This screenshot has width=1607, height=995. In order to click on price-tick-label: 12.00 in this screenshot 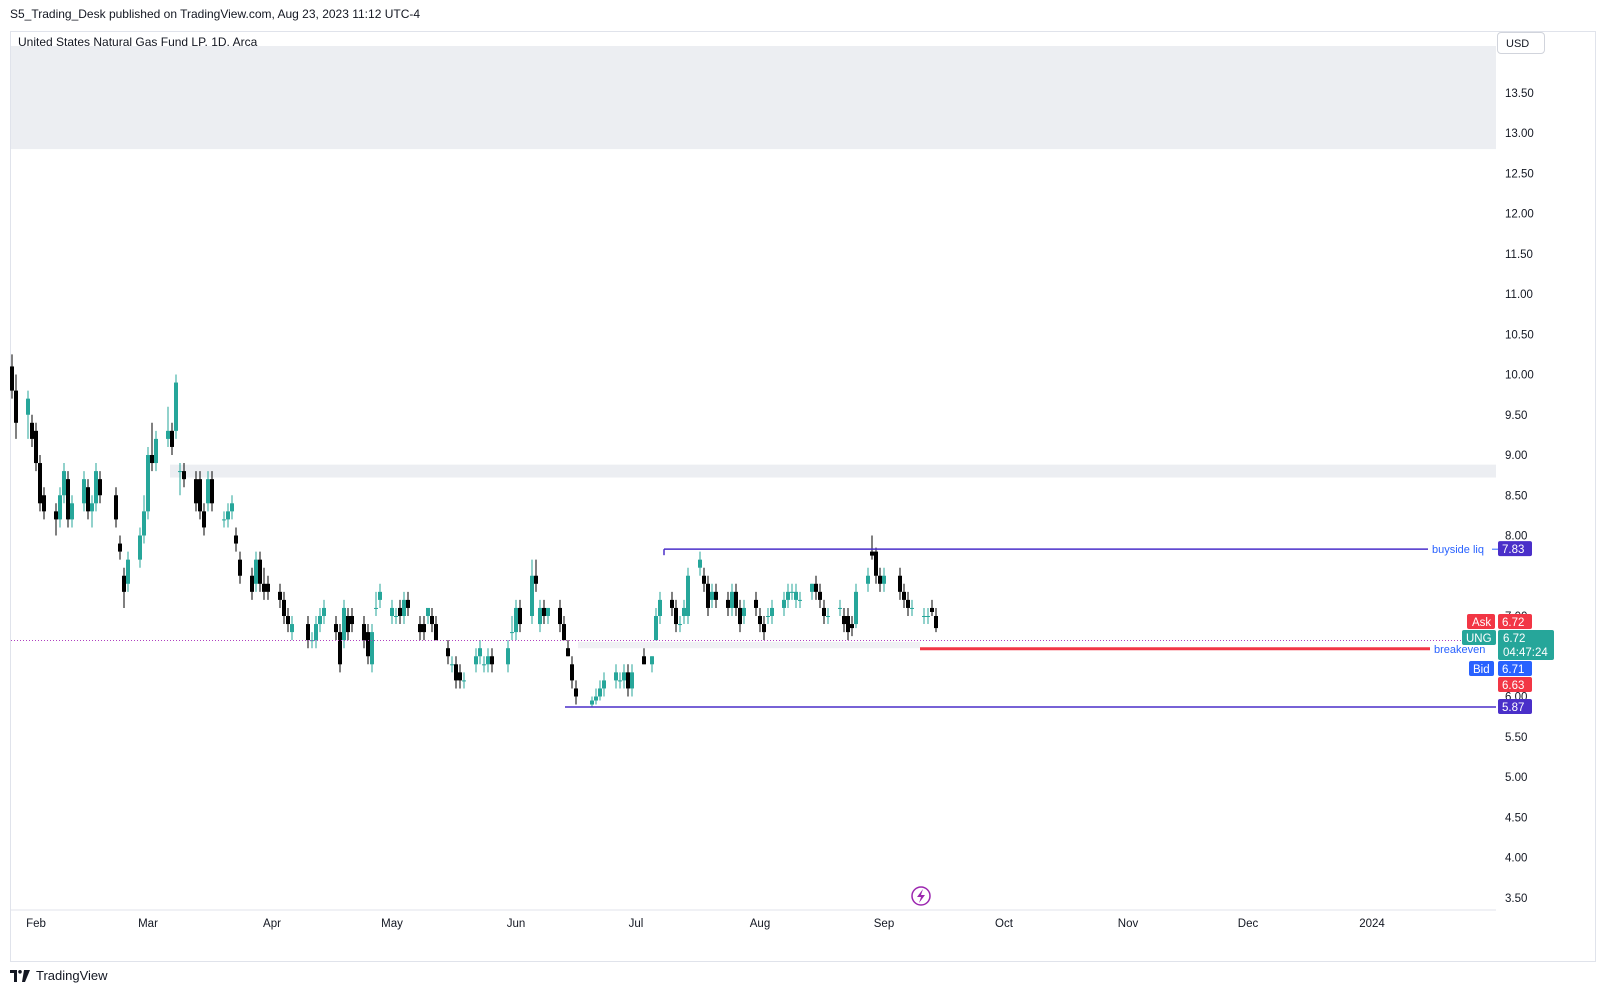, I will do `click(1519, 215)`.